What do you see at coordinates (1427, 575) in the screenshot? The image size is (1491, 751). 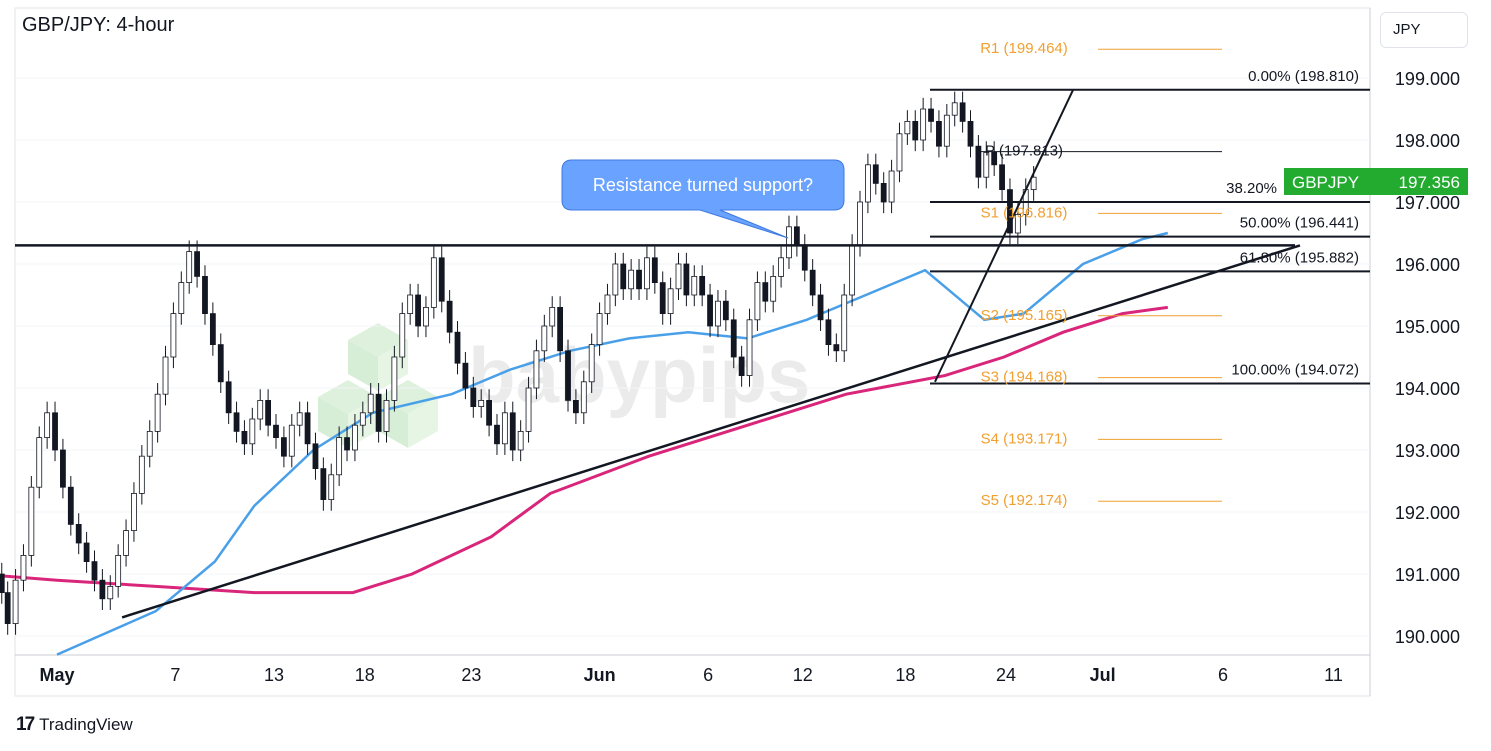 I see `y-tick-label: 191.000` at bounding box center [1427, 575].